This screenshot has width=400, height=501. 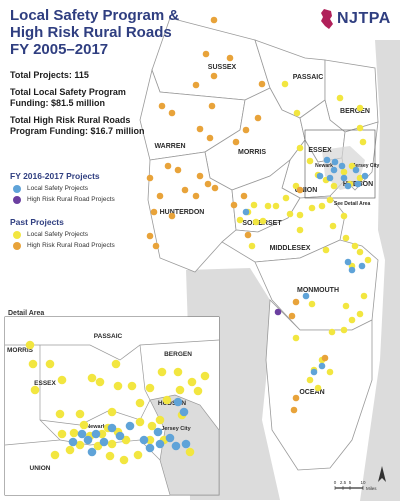 What do you see at coordinates (20, 350) in the screenshot?
I see `inset-county-label: MORRIS` at bounding box center [20, 350].